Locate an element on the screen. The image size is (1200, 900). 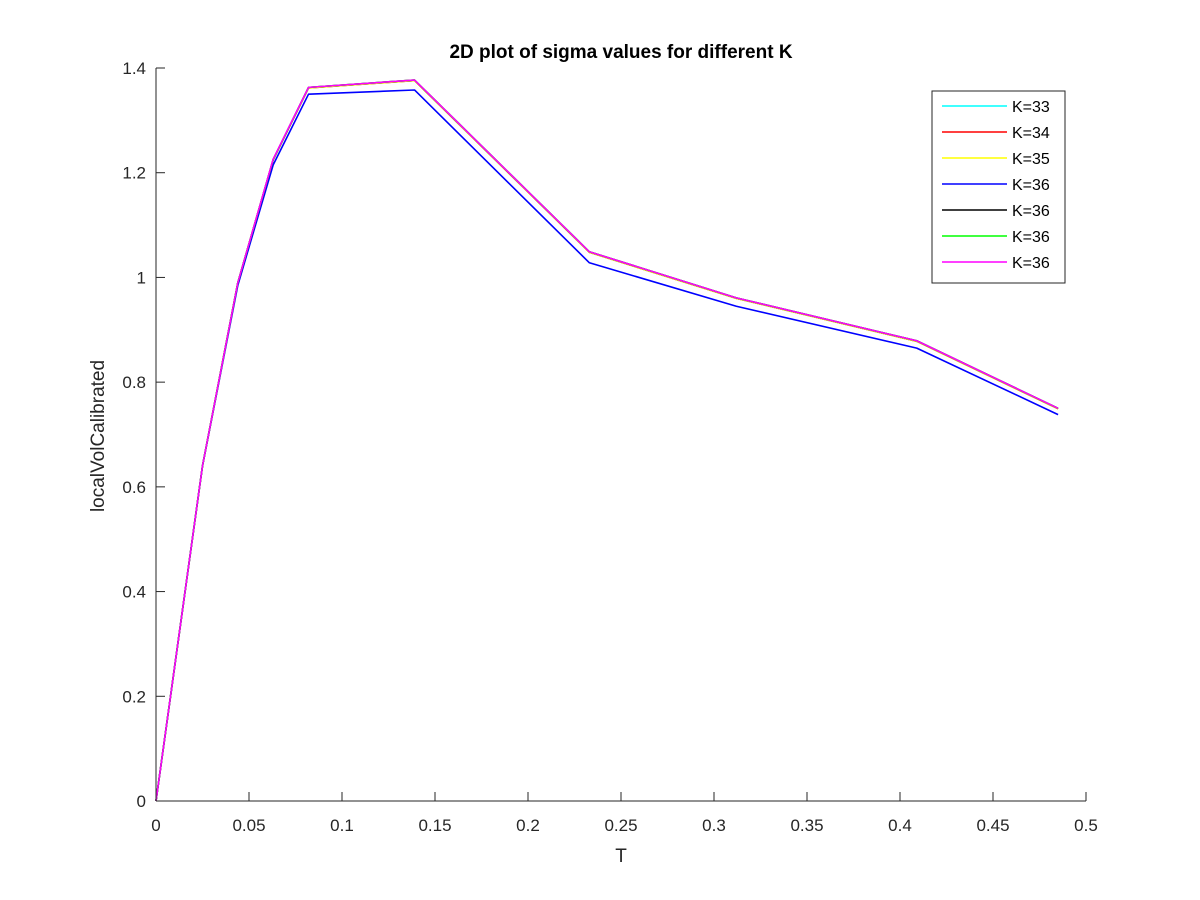
y-axis-label: localVolCalibrated is located at coordinates (98, 436).